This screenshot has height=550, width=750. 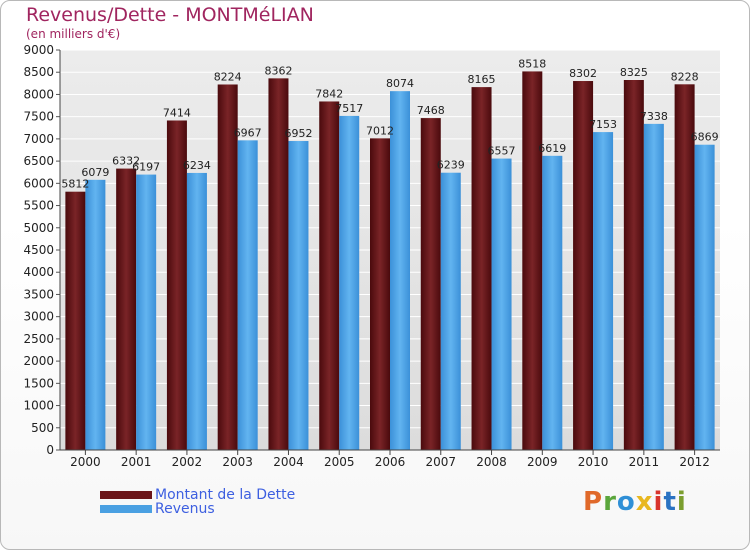 I want to click on legend-item-revenus: Revenus, so click(x=157, y=509).